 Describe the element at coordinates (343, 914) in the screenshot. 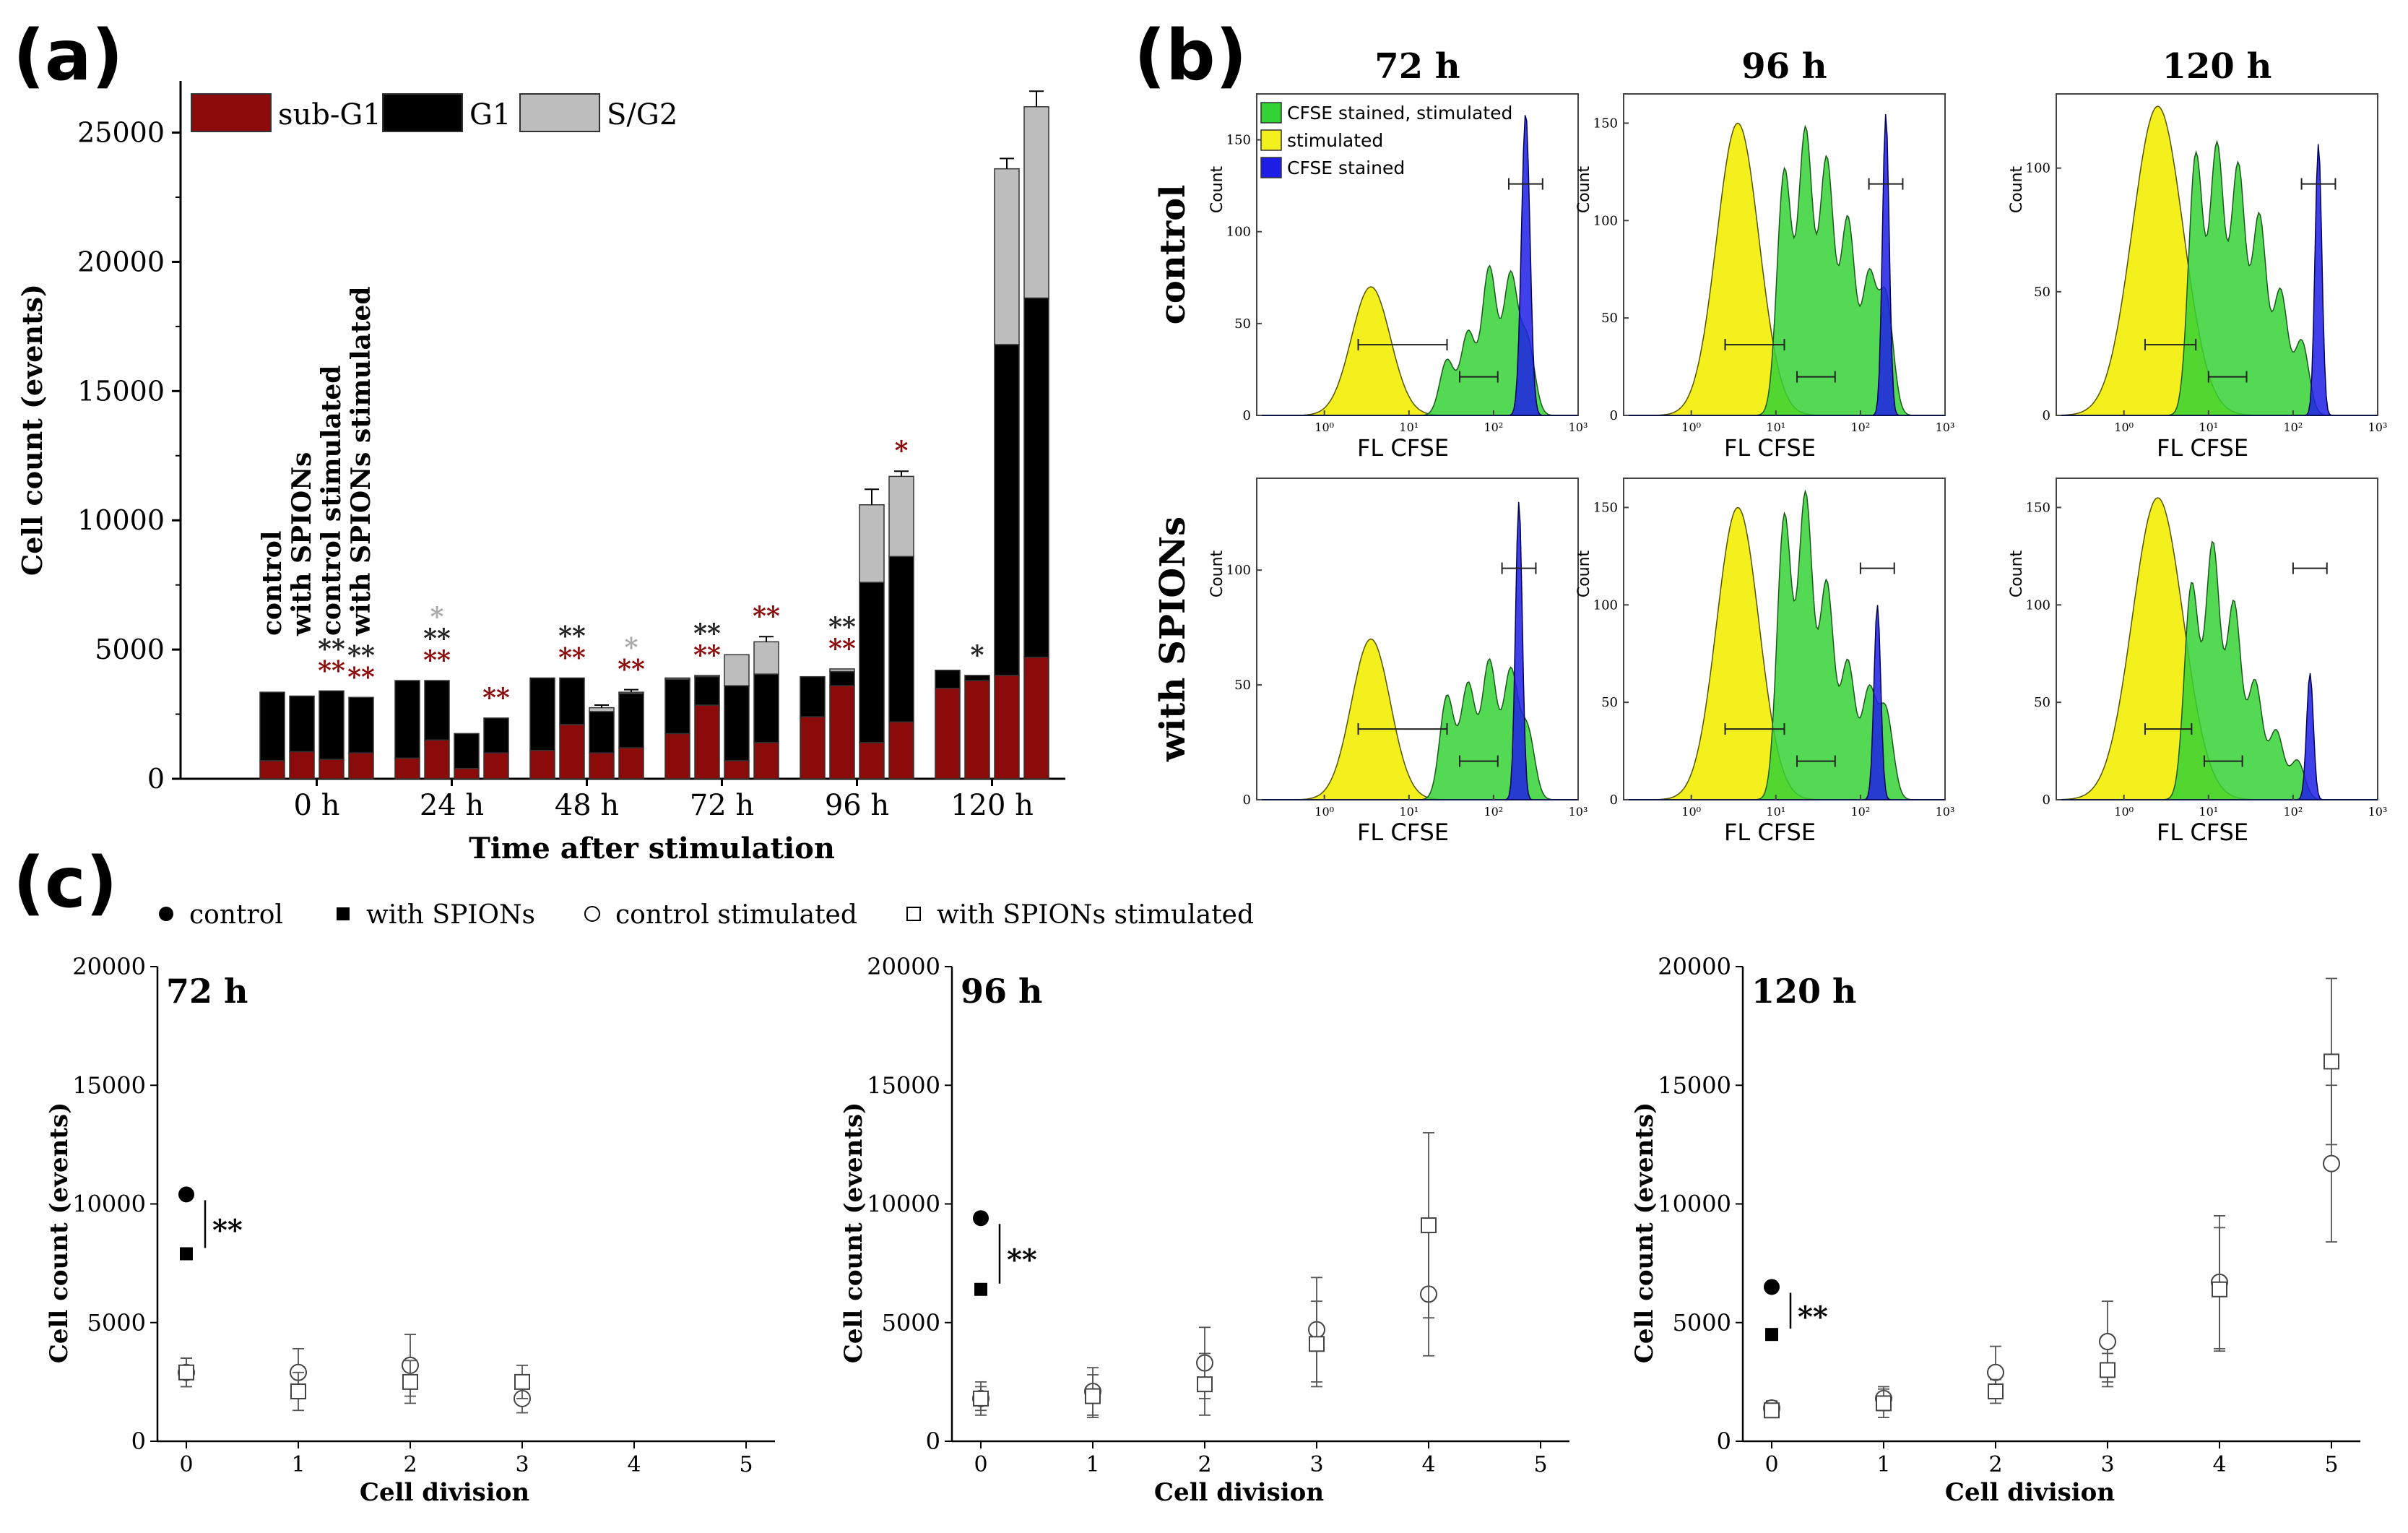

I see `legend-marker-spions` at that location.